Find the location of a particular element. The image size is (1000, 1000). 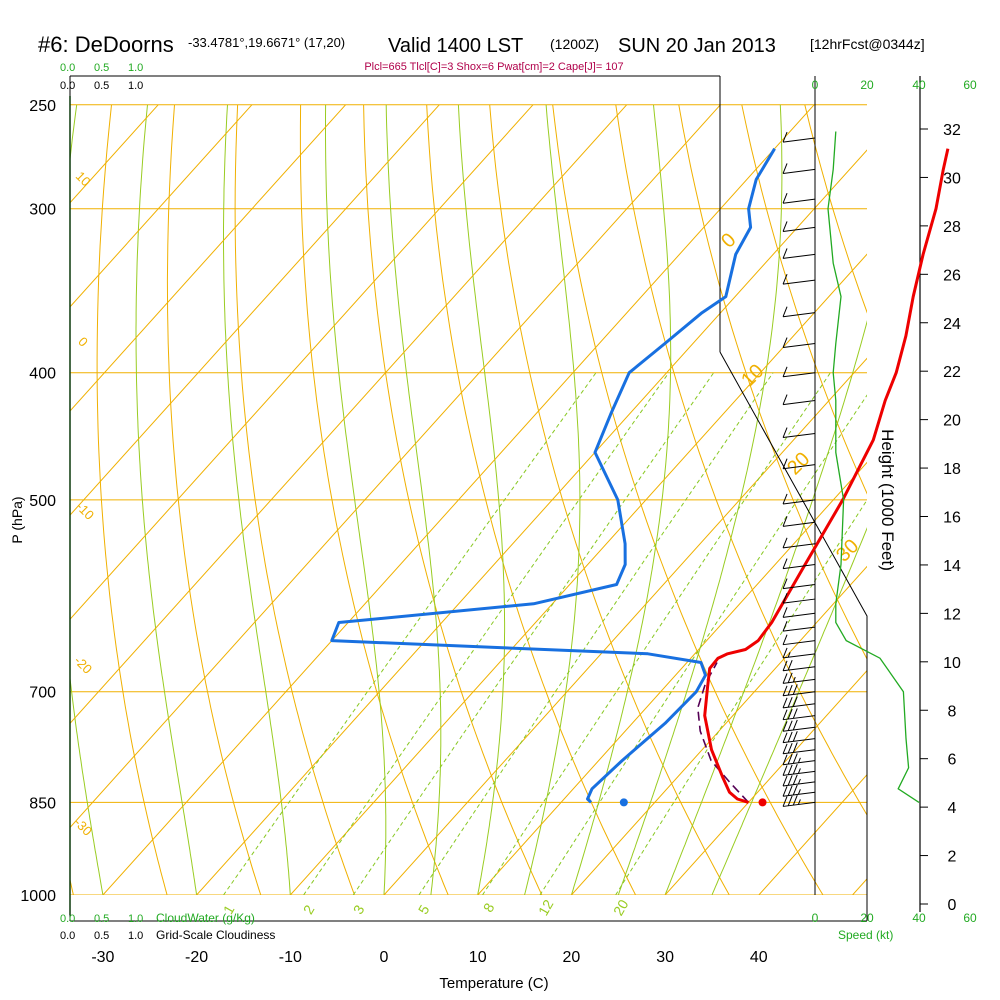

chart-title-station: #6: DeDoorns is located at coordinates (106, 44).